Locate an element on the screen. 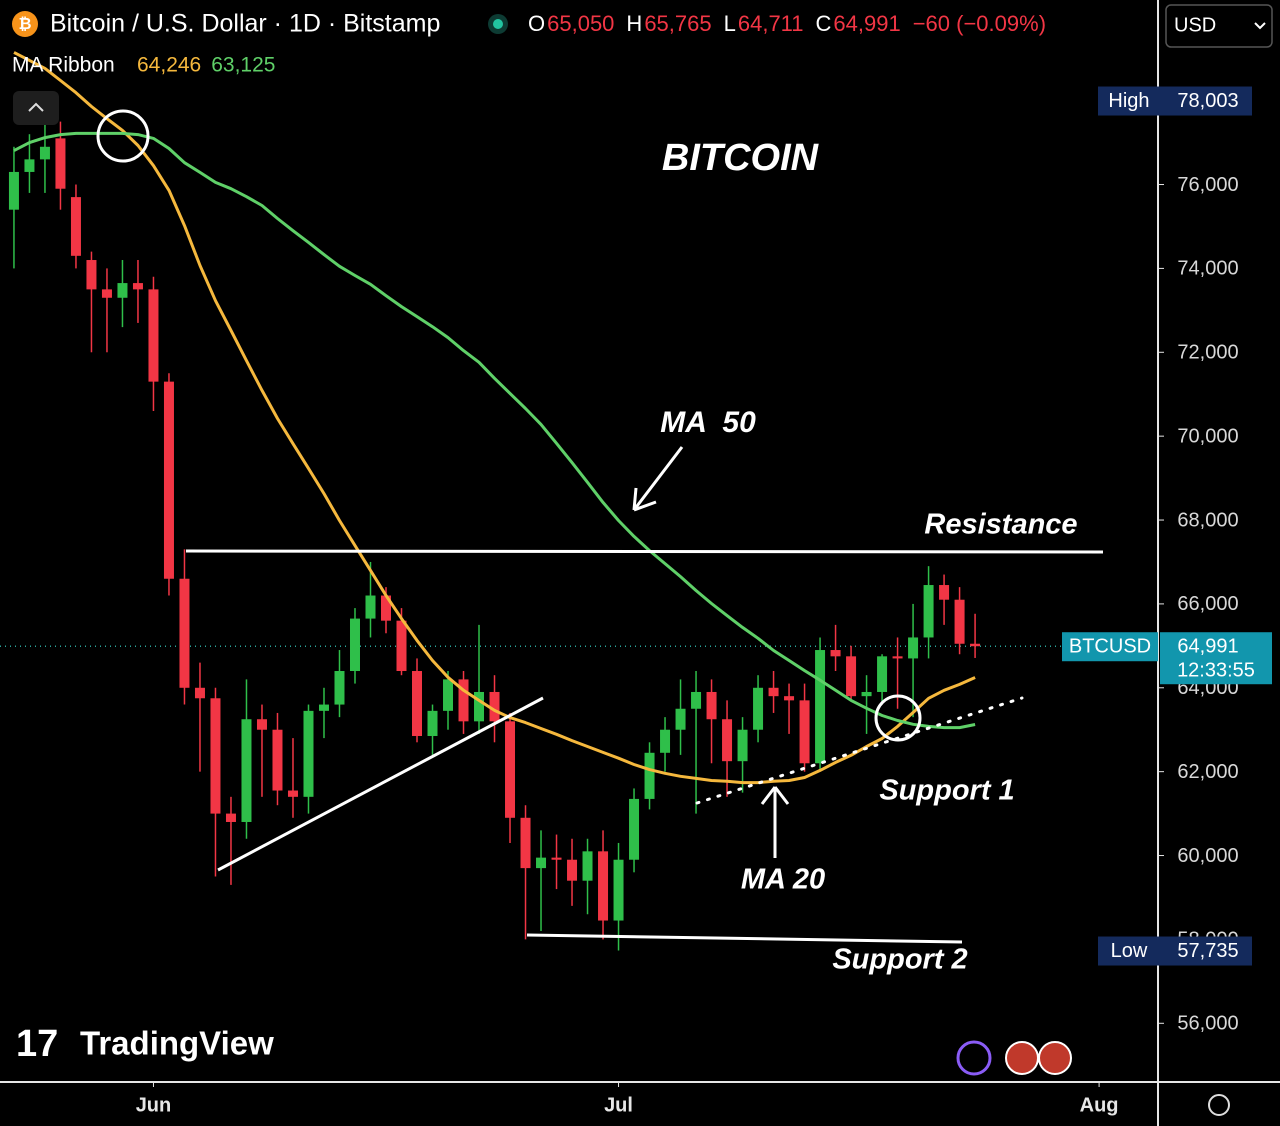 The width and height of the screenshot is (1280, 1126). x-tick-label: Aug is located at coordinates (1099, 1105).